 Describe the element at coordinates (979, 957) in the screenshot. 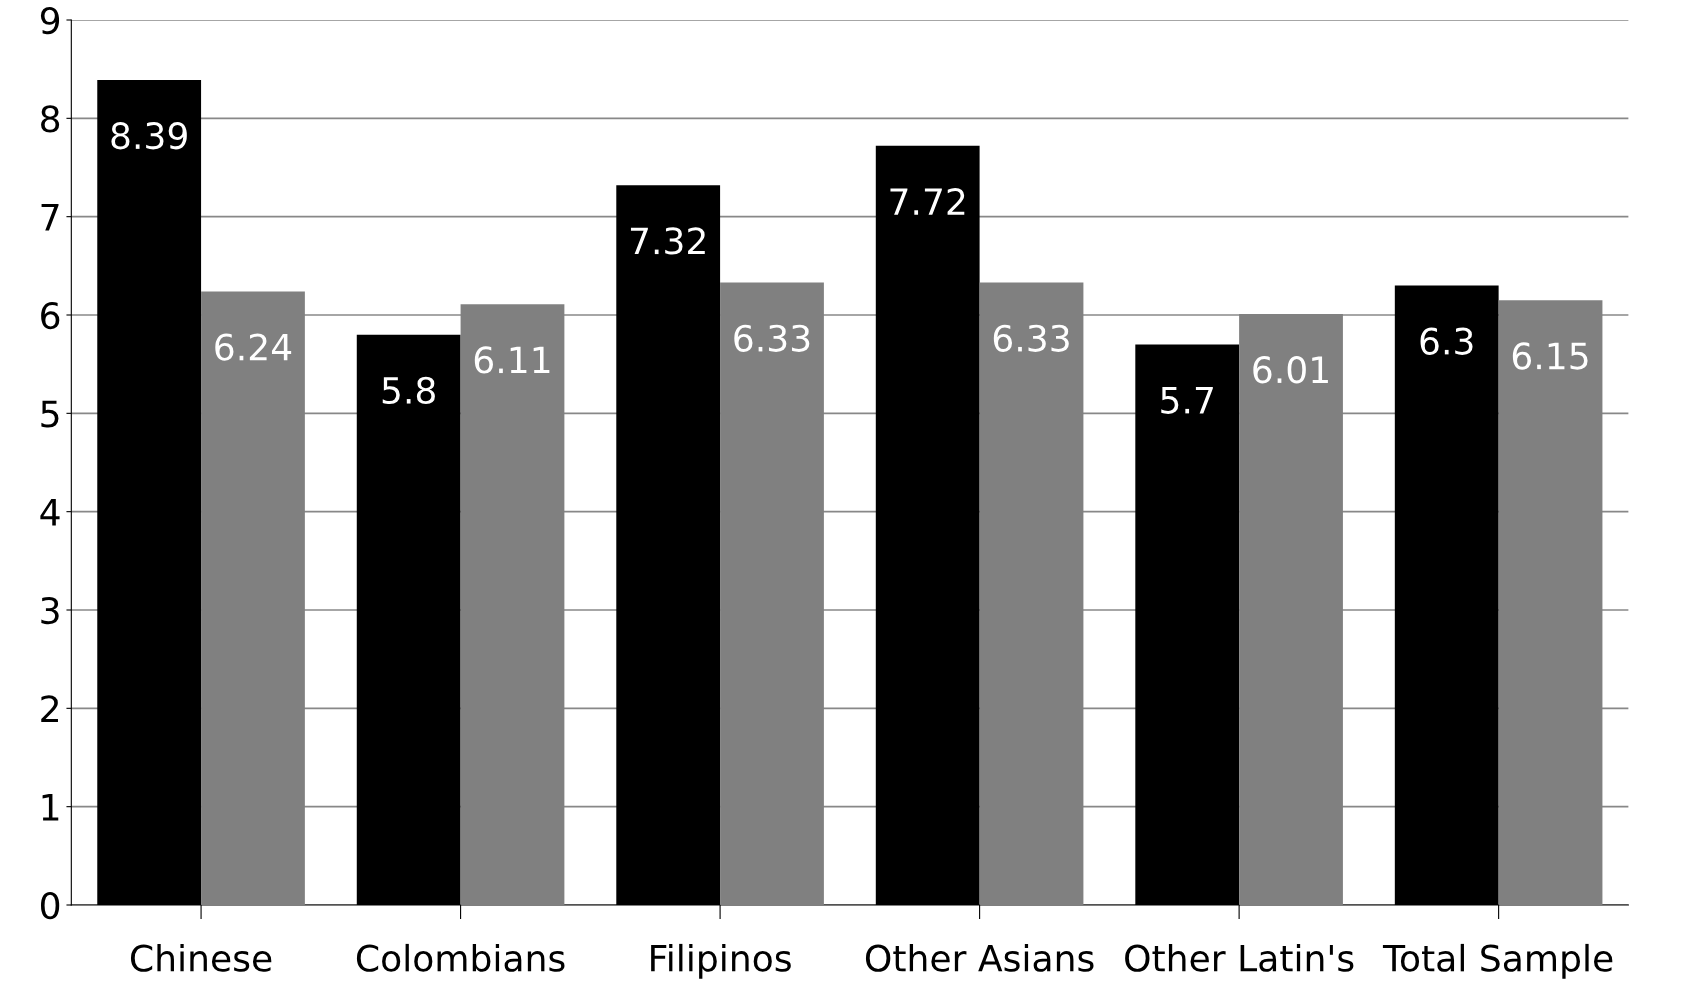

I see `x-tick-label: Other Asians` at that location.